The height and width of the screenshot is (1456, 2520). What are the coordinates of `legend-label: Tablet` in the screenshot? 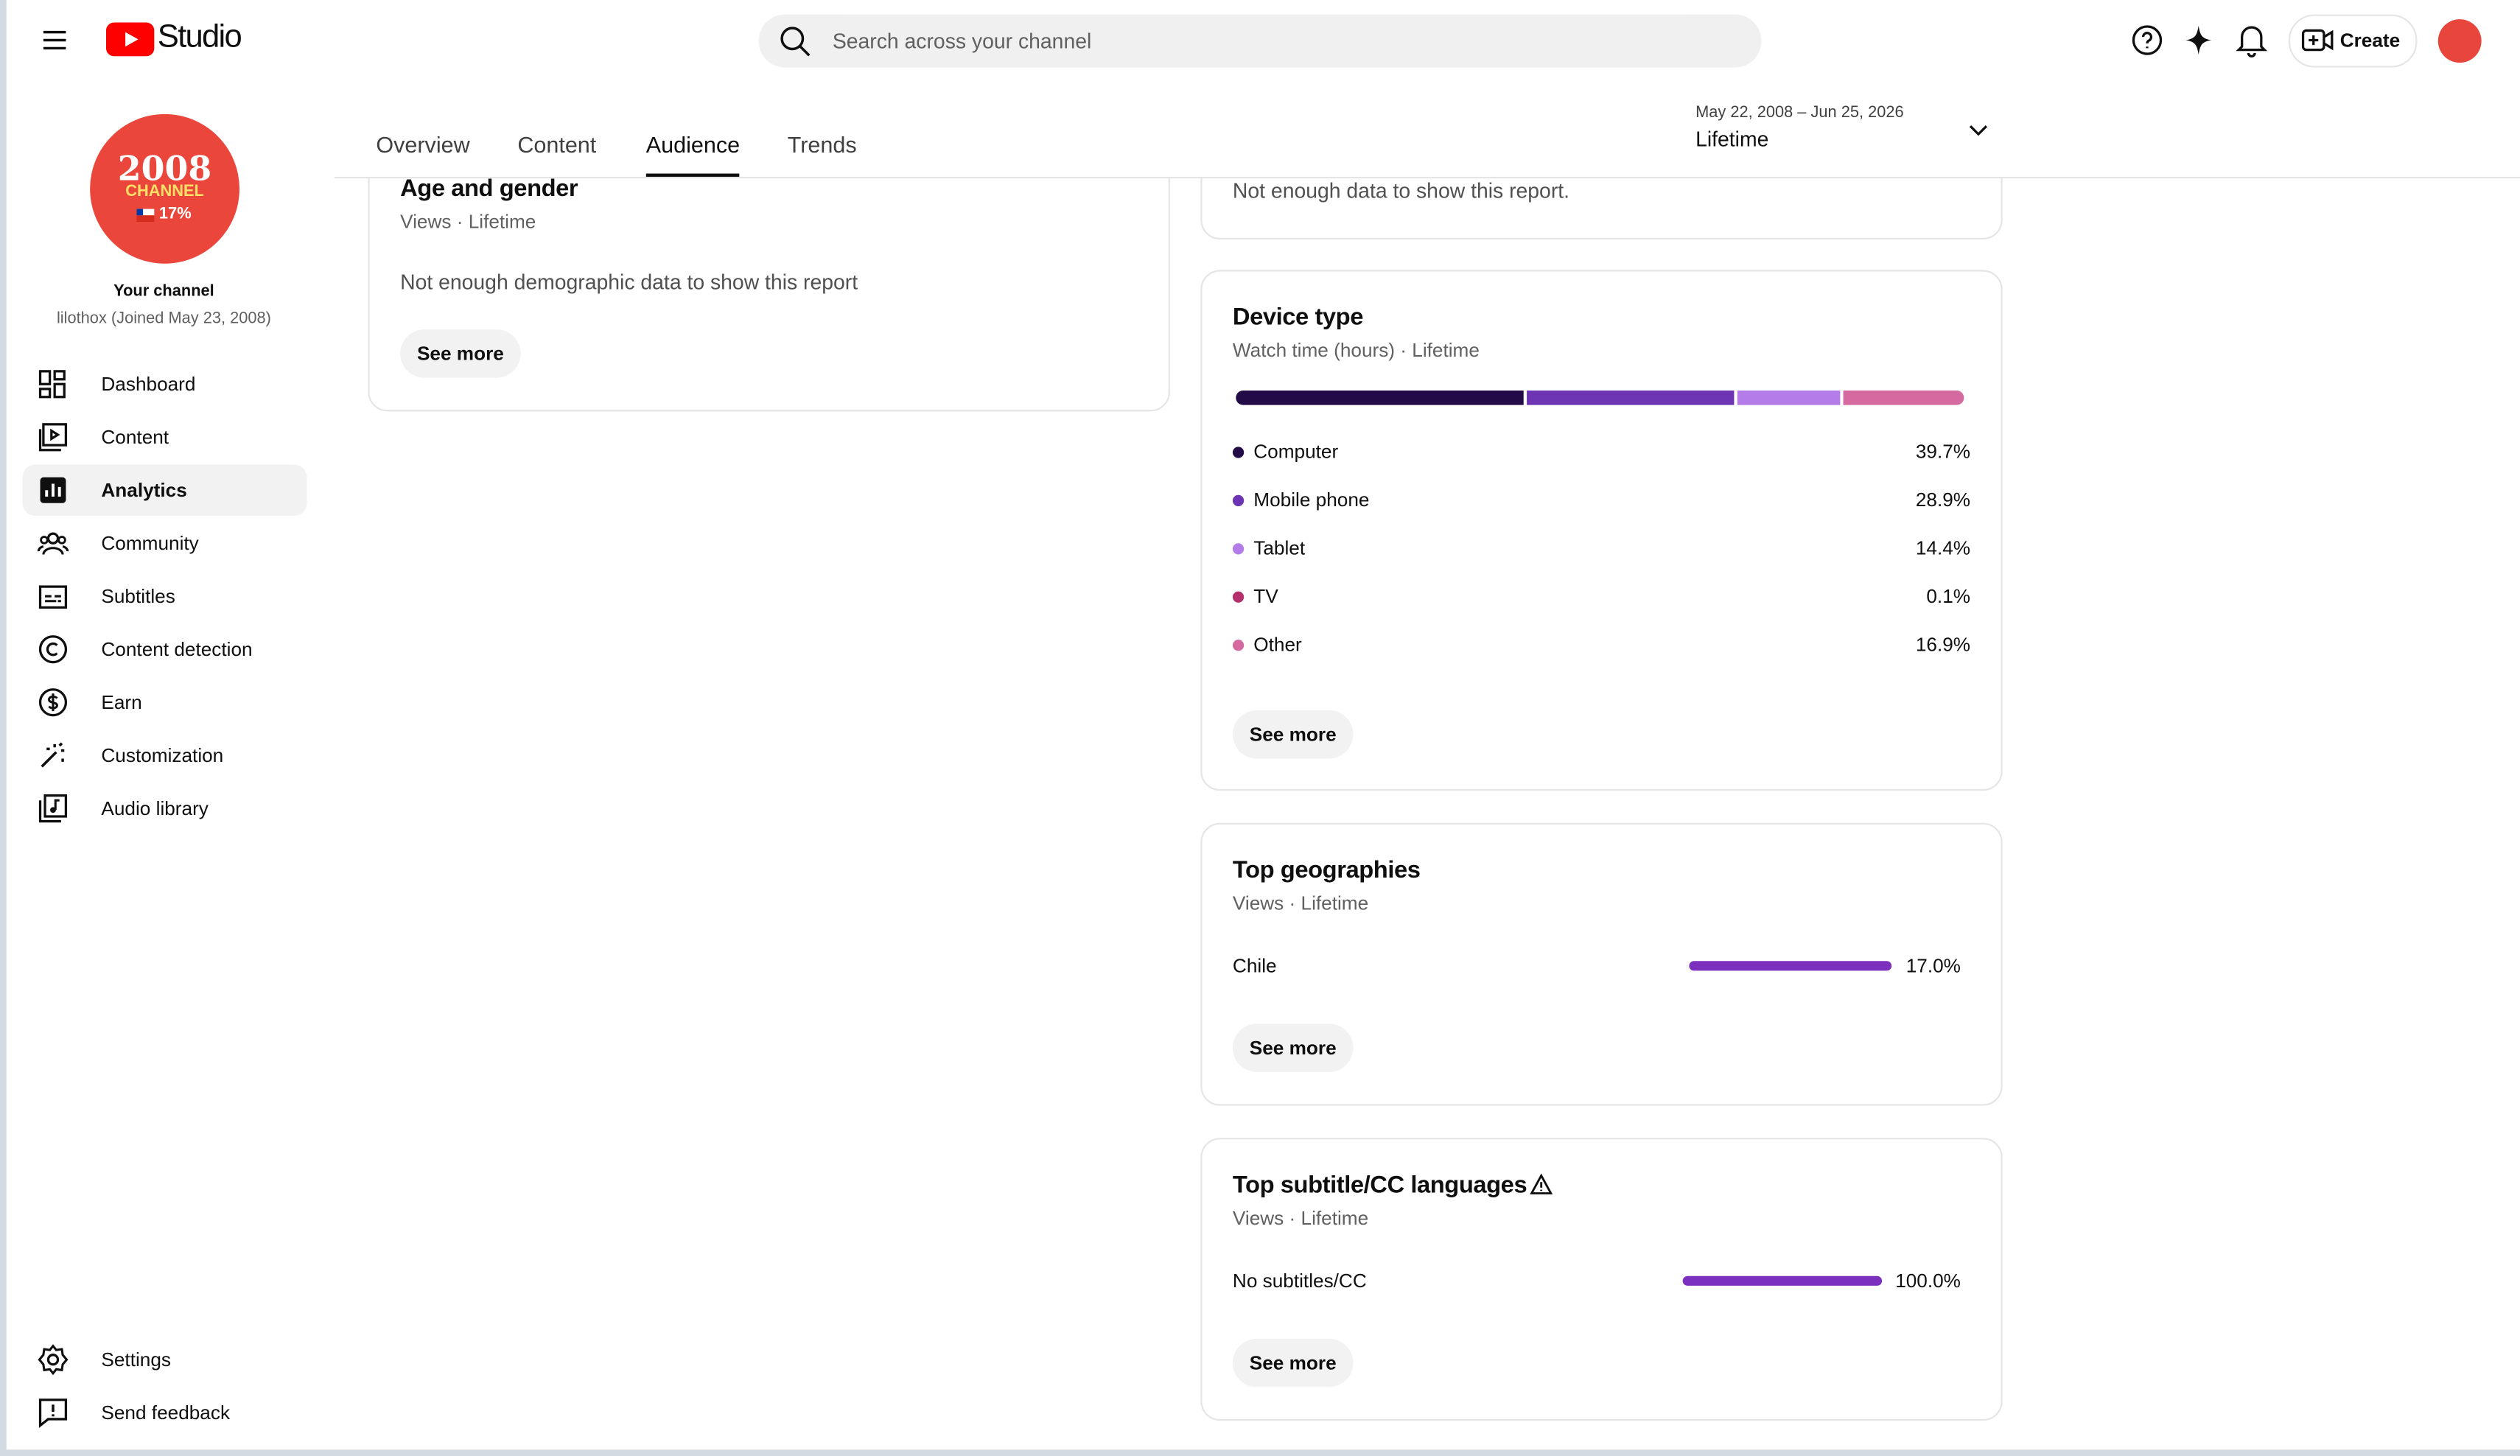 It's located at (1279, 548).